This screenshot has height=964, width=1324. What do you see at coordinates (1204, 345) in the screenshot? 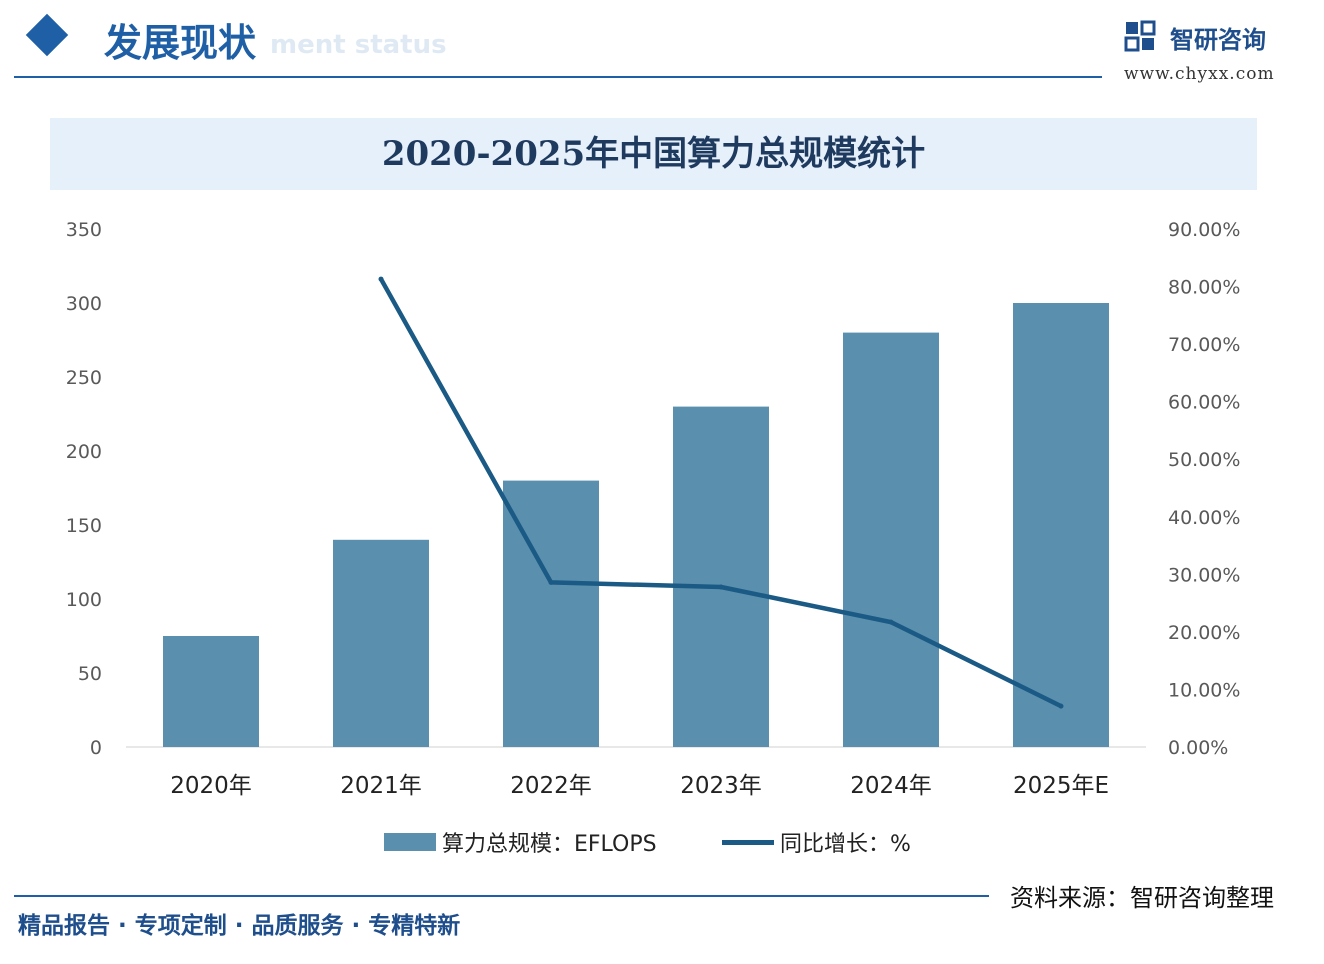
I see `y-right-tick-label: 70.00%` at bounding box center [1204, 345].